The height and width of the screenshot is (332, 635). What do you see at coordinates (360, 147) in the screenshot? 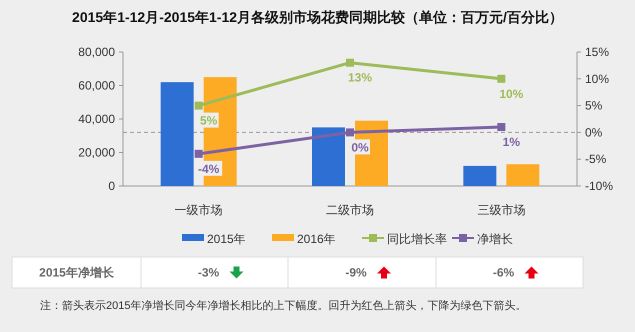
I see `data-label: 0%` at bounding box center [360, 147].